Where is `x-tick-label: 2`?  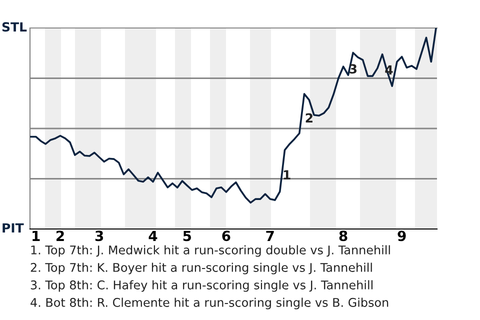
x-tick-label: 2 is located at coordinates (60, 235).